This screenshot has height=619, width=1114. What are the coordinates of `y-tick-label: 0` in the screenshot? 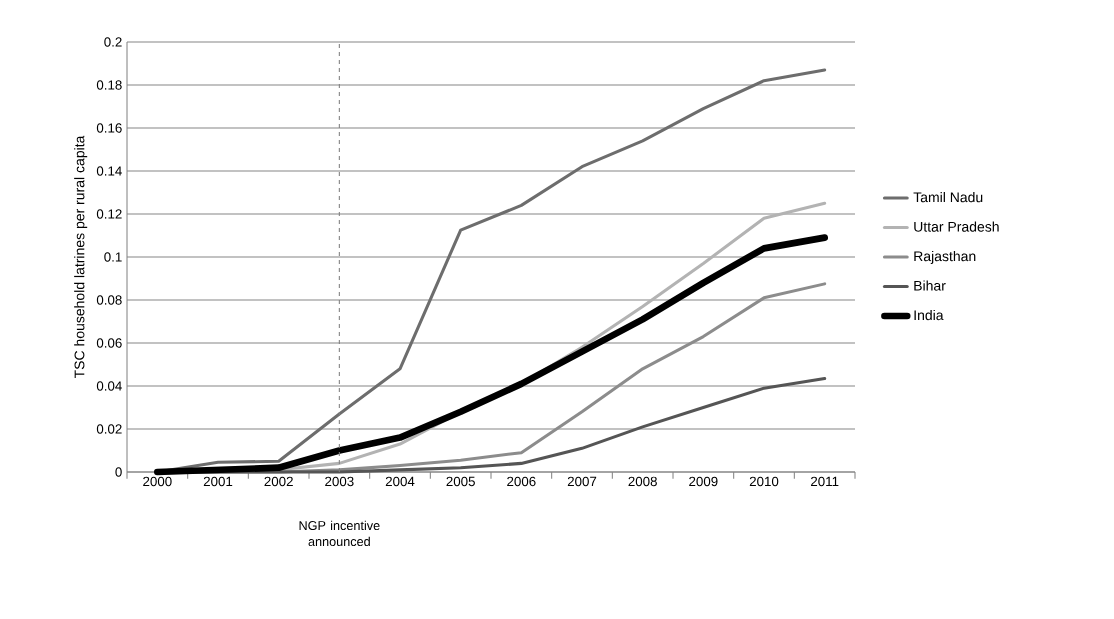 It's located at (118, 472).